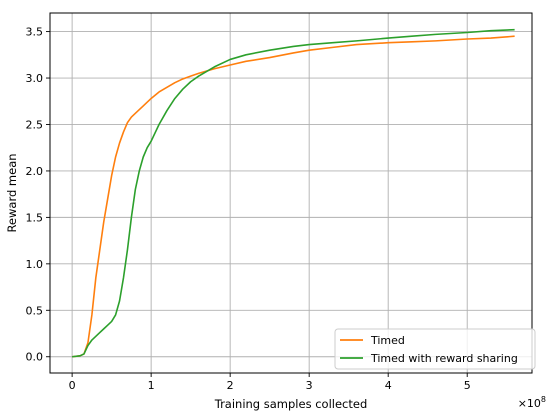 Image resolution: width=550 pixels, height=418 pixels. I want to click on y-tick-label: 2.0, so click(35, 171).